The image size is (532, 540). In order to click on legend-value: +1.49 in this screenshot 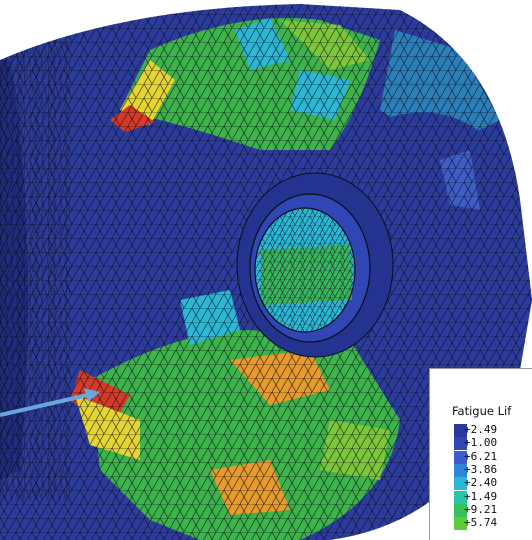, I will do `click(481, 496)`.